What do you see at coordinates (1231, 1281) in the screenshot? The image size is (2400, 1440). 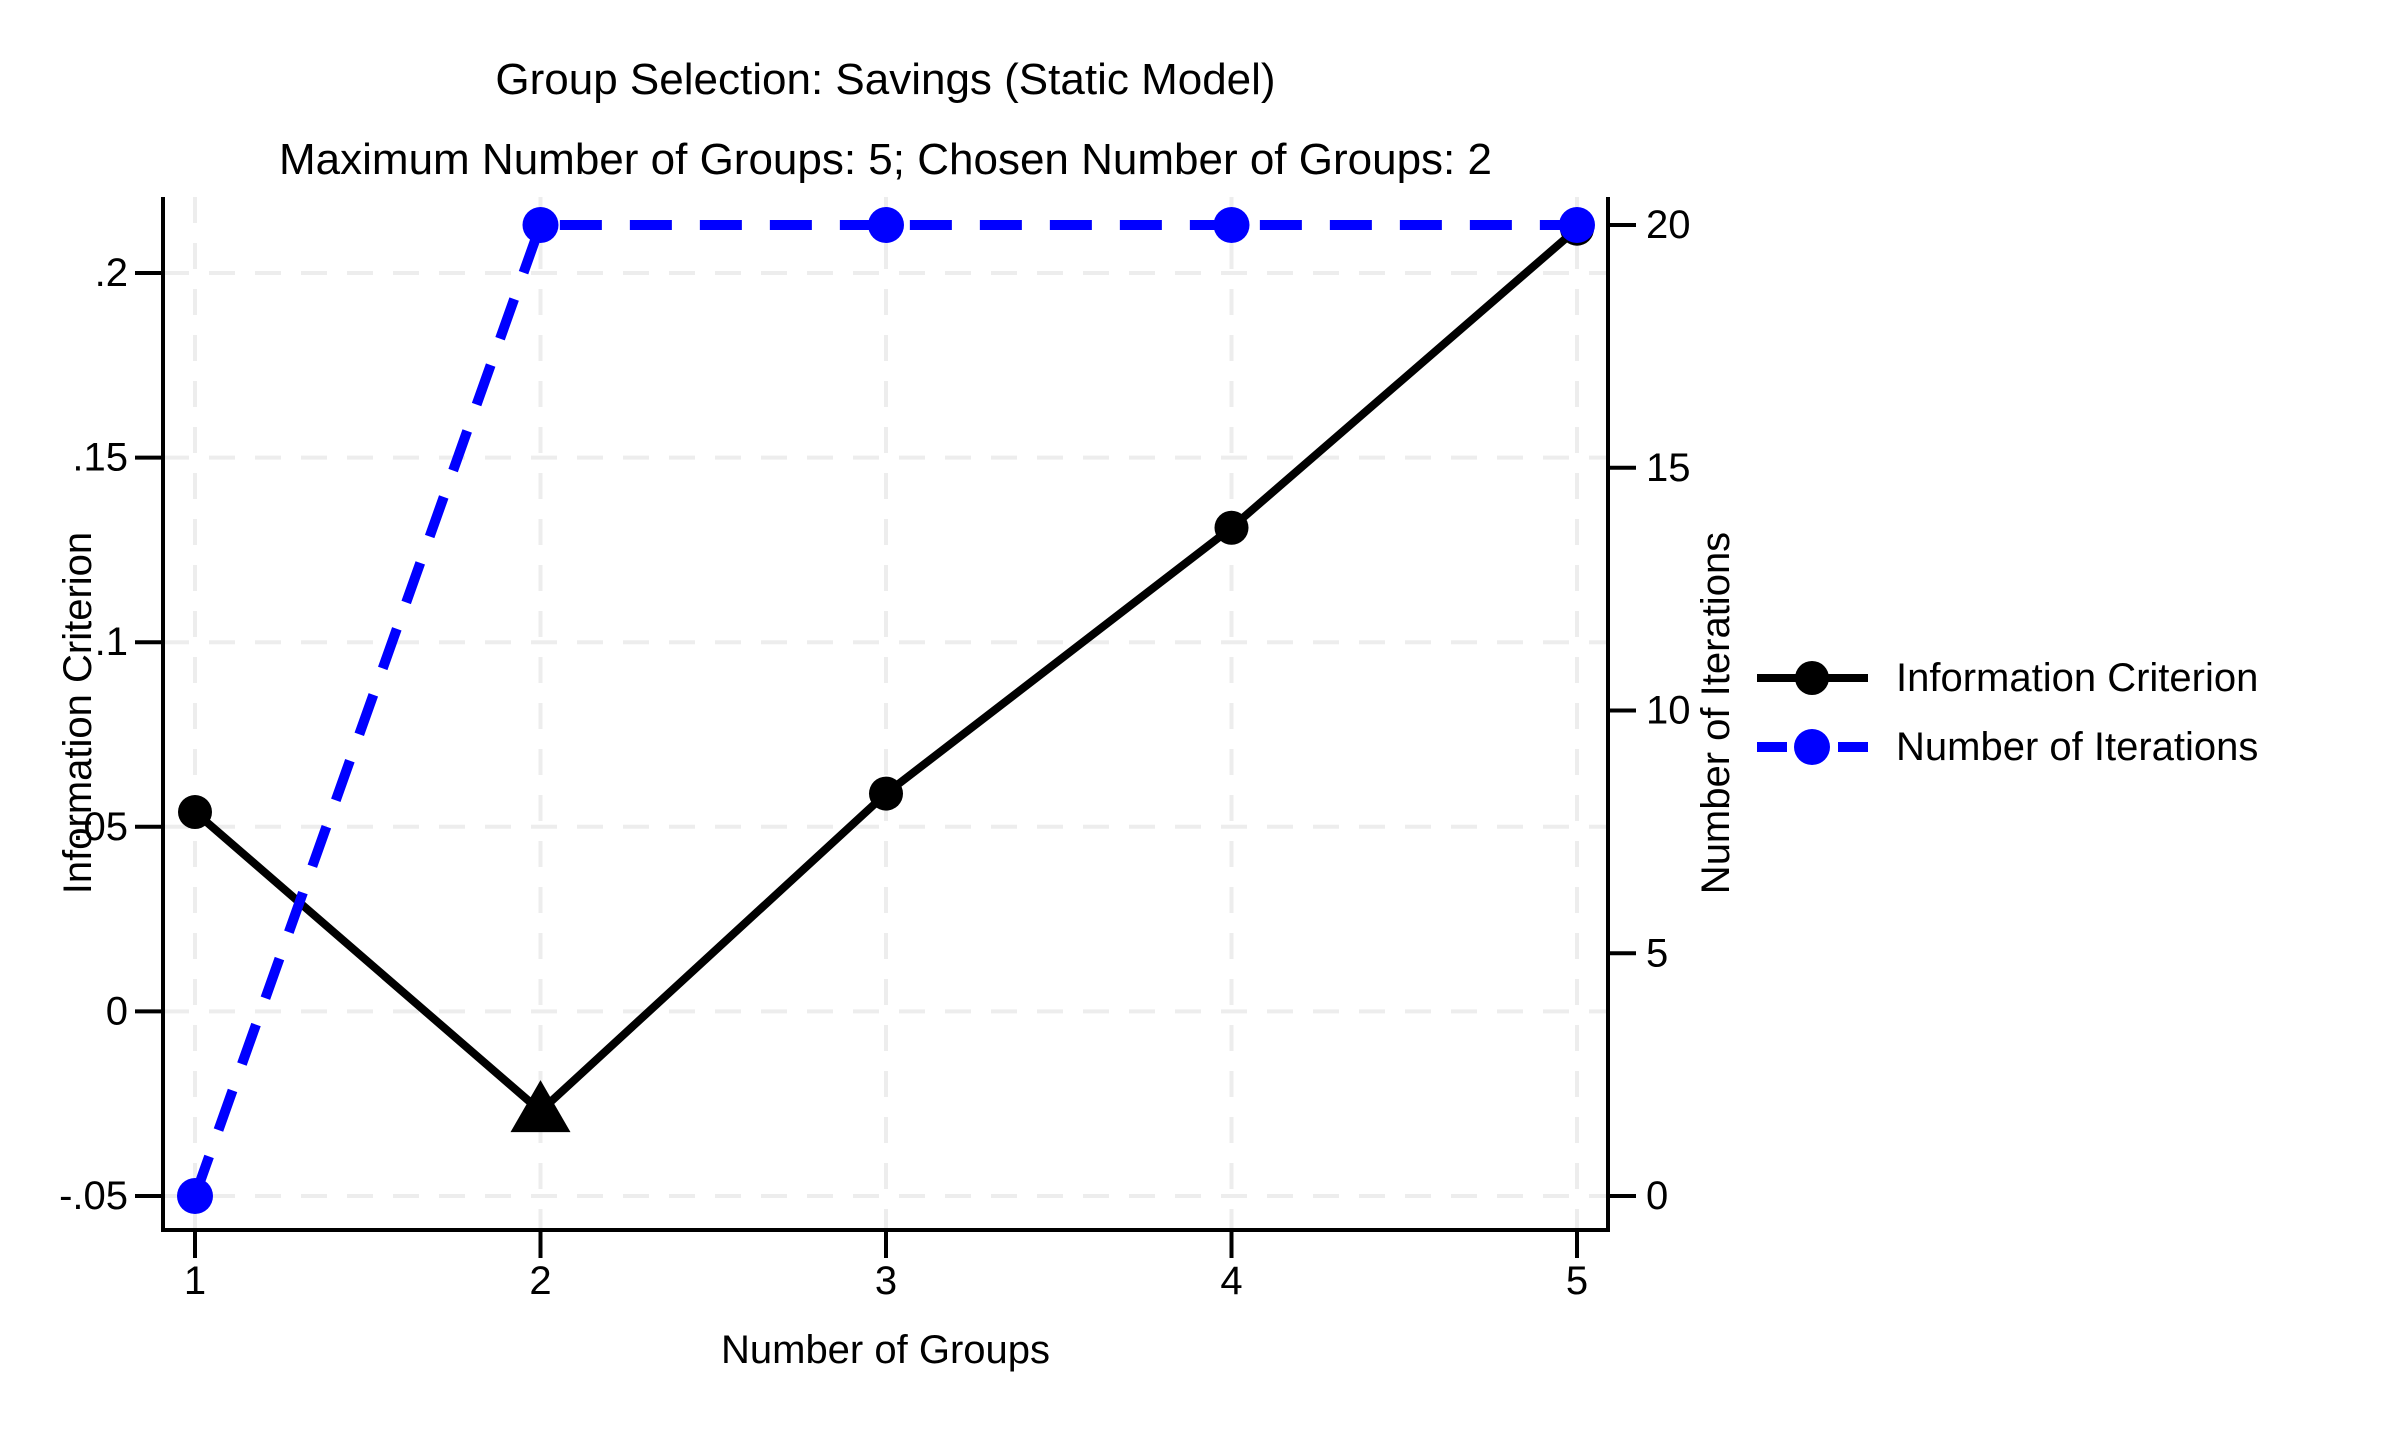 I see `x-tick-label: 4` at bounding box center [1231, 1281].